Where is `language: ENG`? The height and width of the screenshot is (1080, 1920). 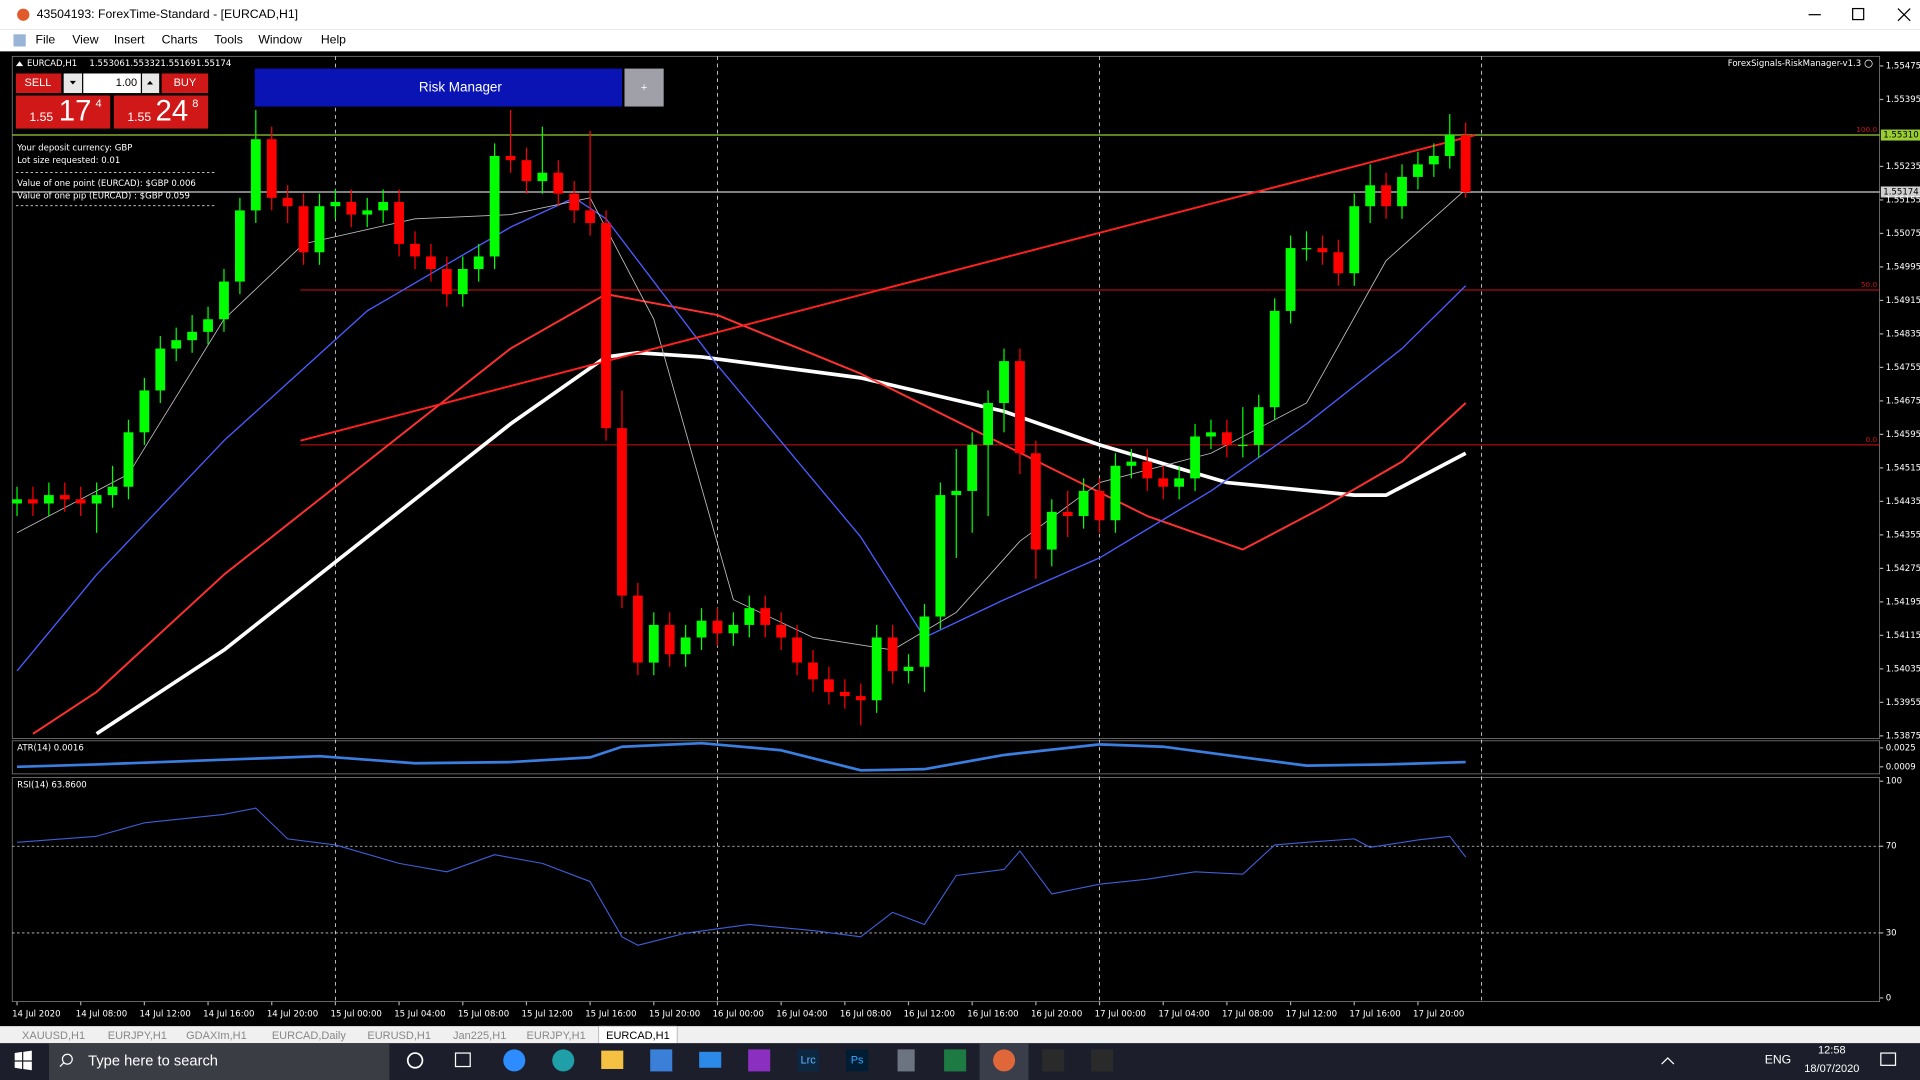
language: ENG is located at coordinates (1778, 1060).